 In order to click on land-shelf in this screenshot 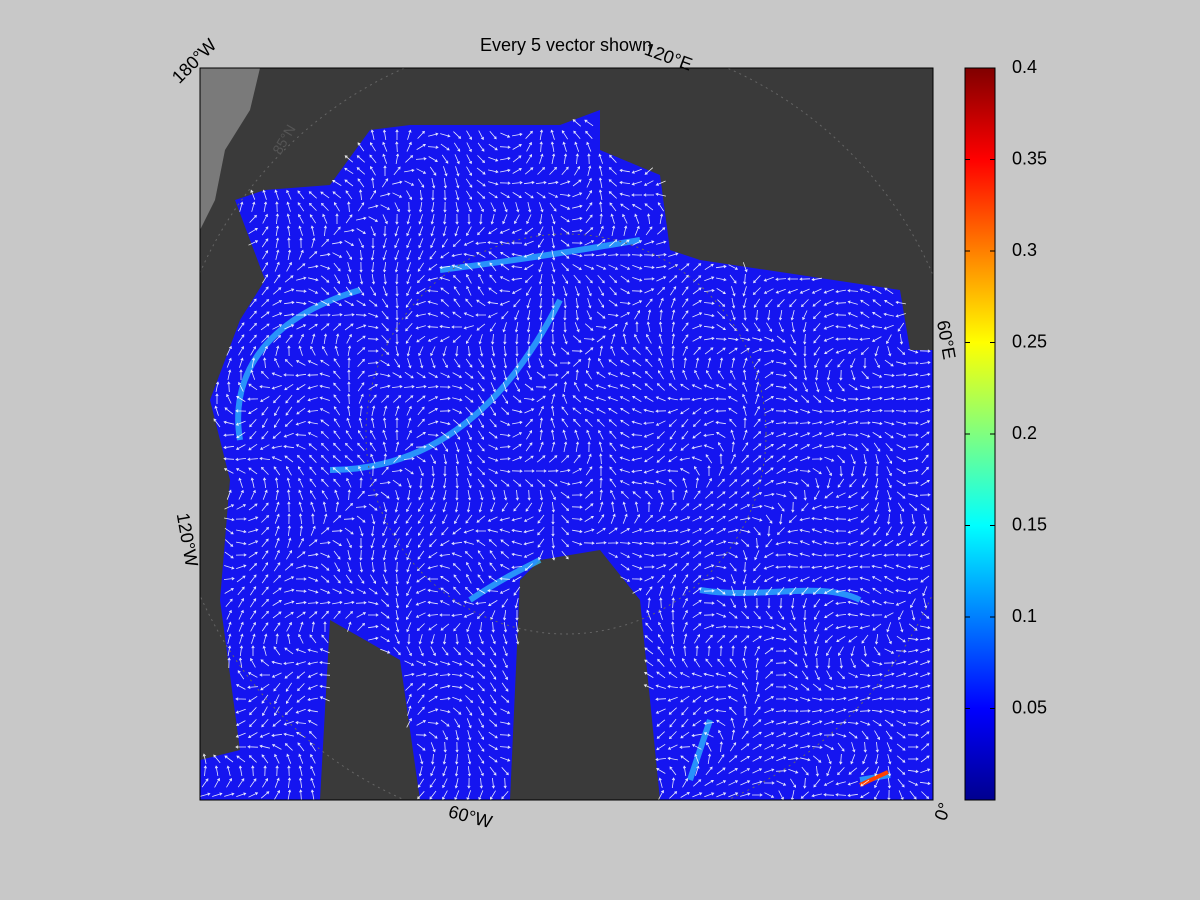, I will do `click(230, 149)`.